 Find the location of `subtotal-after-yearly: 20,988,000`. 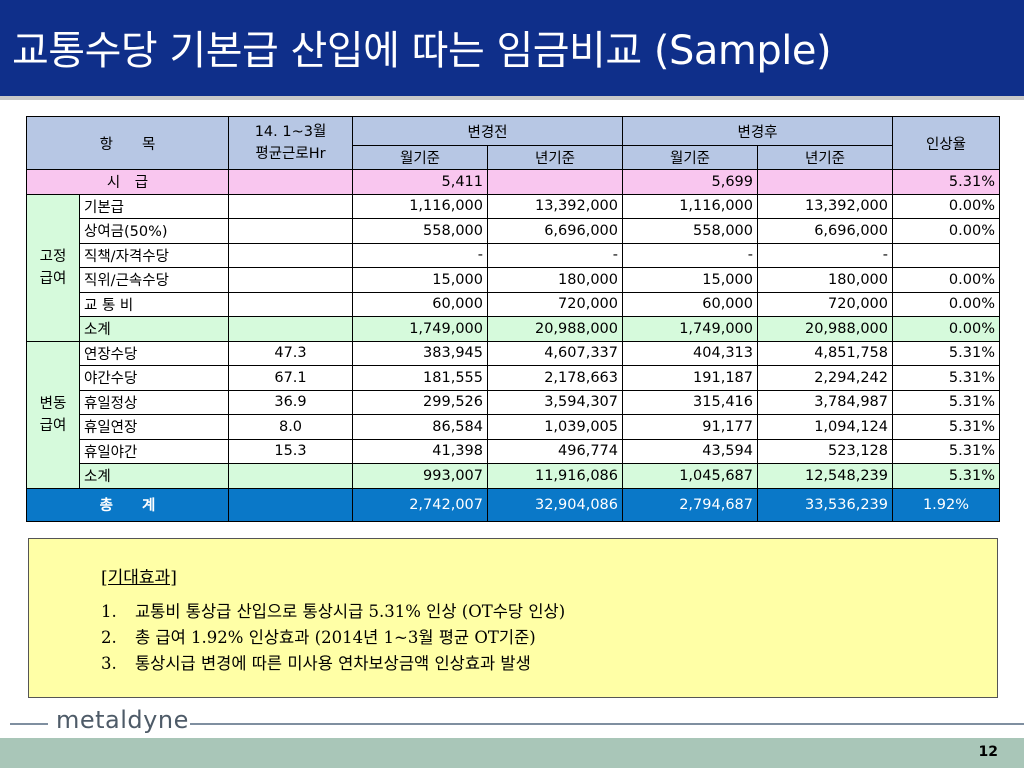

subtotal-after-yearly: 20,988,000 is located at coordinates (825, 329).